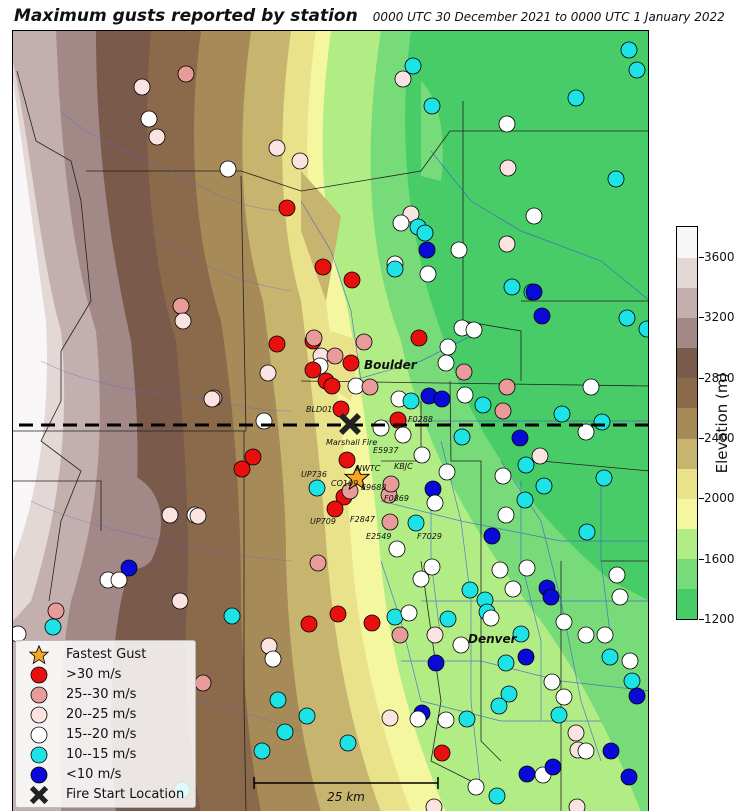 The image size is (749, 811). What do you see at coordinates (94, 674) in the screenshot?
I see `legend-label: >30 m/s` at bounding box center [94, 674].